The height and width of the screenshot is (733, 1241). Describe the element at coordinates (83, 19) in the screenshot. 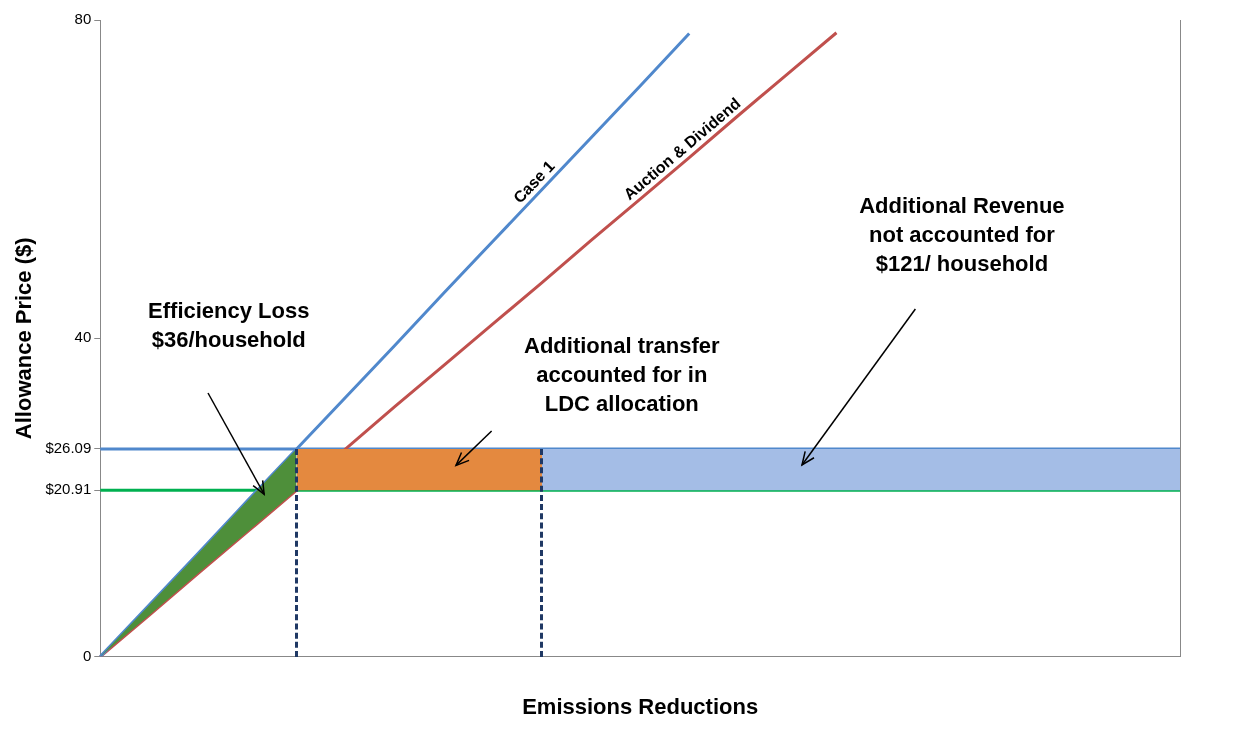

I see `y-tick-label: 80` at that location.